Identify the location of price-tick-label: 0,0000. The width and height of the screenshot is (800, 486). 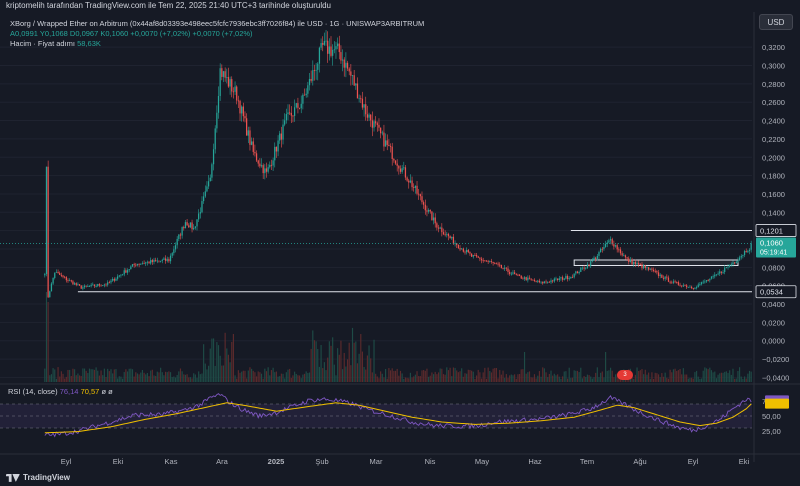
(773, 341).